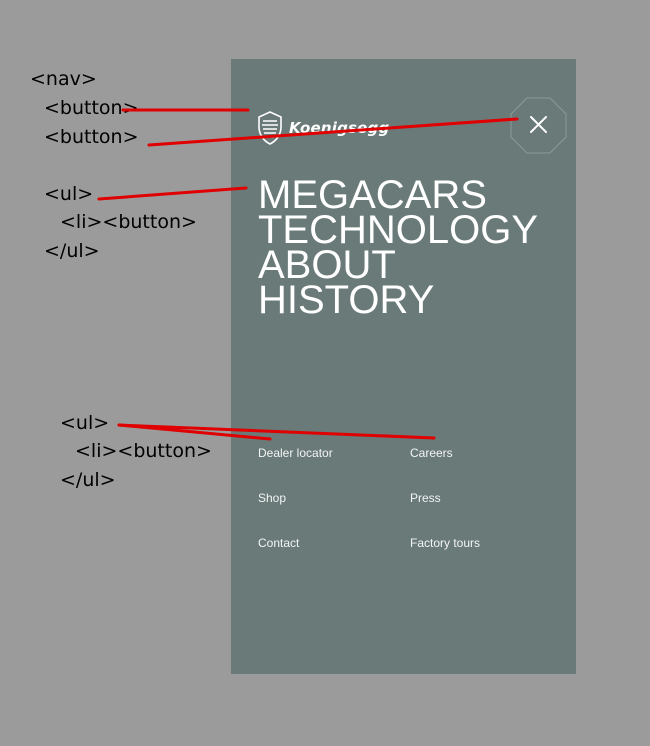 The image size is (650, 746). What do you see at coordinates (334, 496) in the screenshot?
I see `secondary-menu-item: Shop` at bounding box center [334, 496].